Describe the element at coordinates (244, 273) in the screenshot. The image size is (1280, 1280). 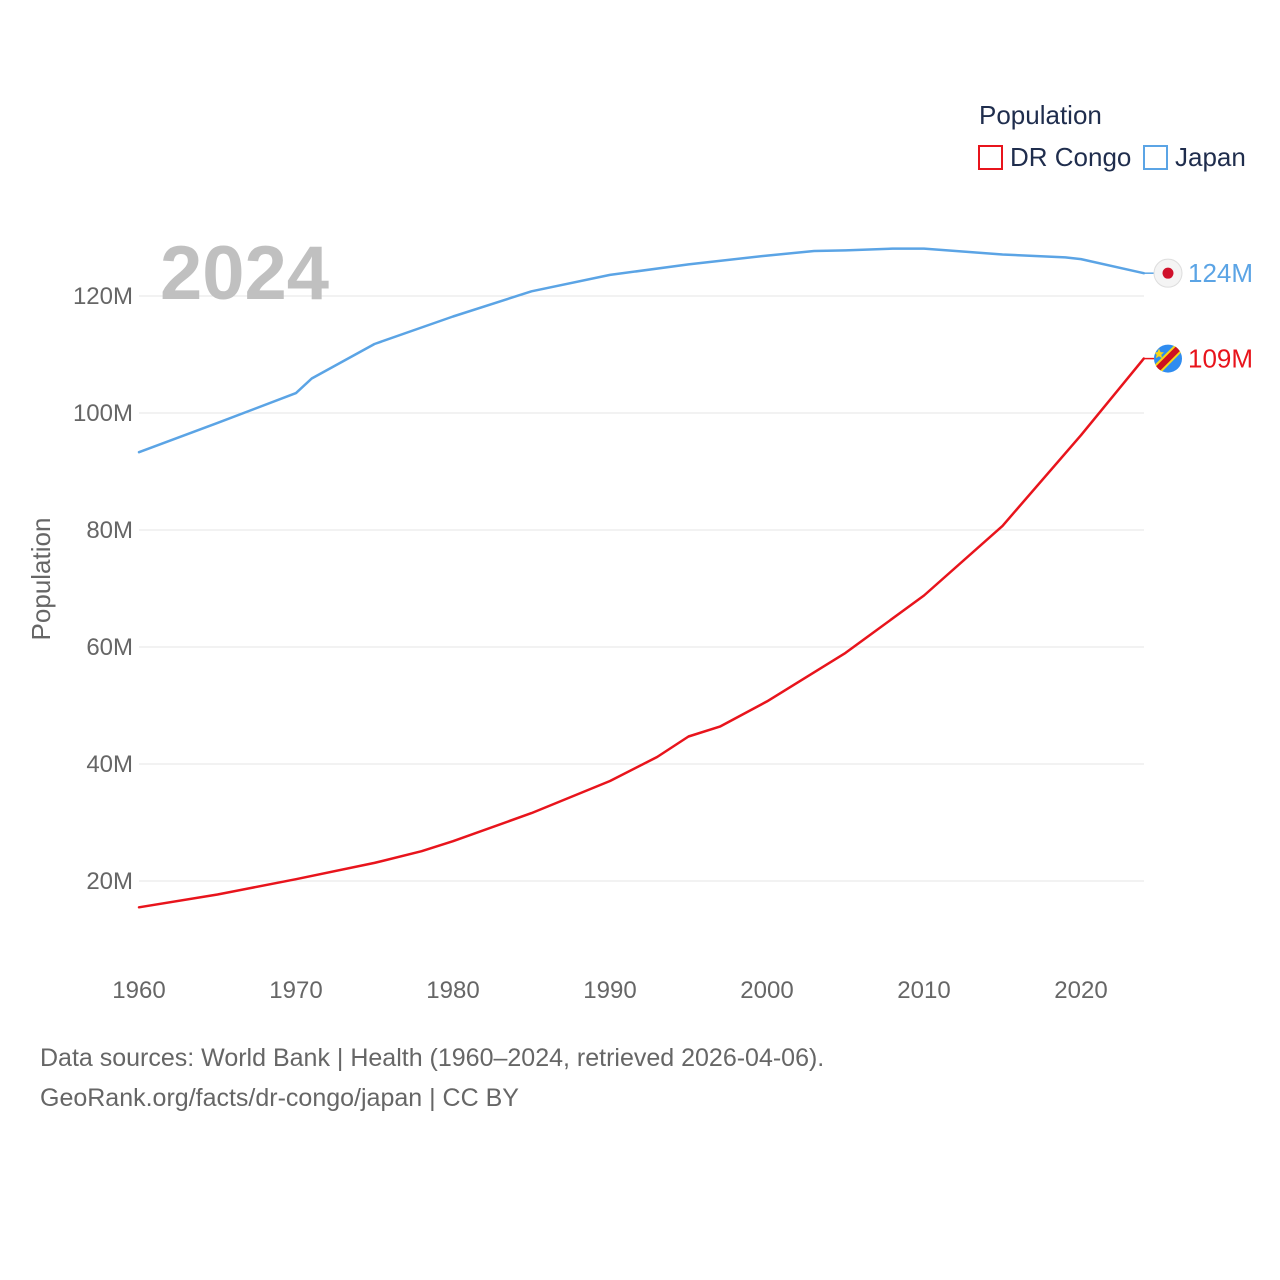
I see `year-overlay: 2024` at that location.